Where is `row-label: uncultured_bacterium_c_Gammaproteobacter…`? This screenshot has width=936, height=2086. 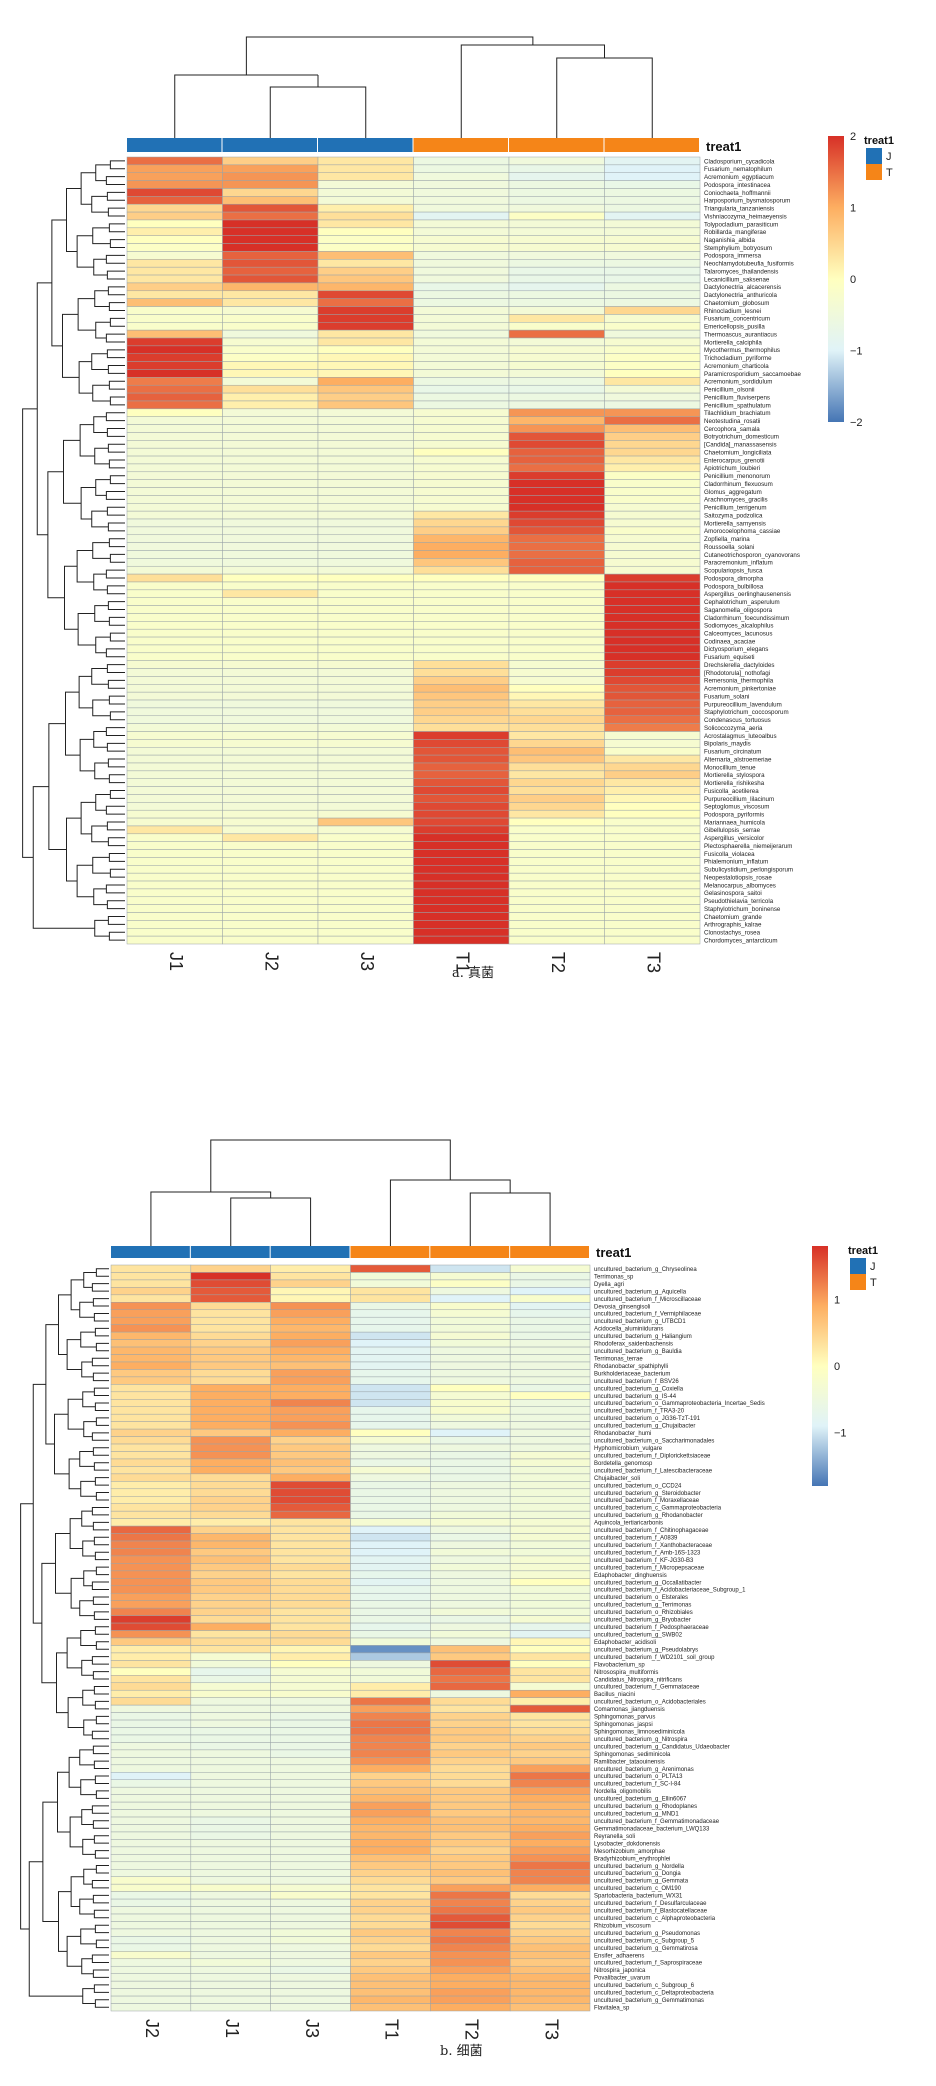 row-label: uncultured_bacterium_c_Gammaproteobacter… is located at coordinates (658, 1509).